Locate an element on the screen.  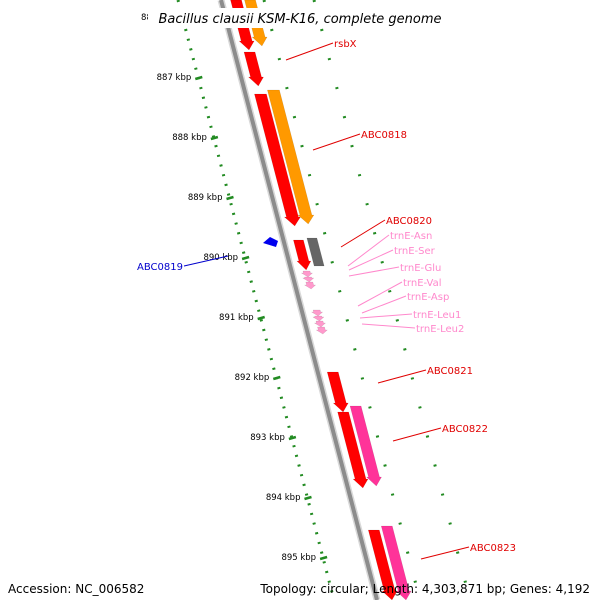
reverse-gene-abc0819 is located at coordinates (270, 242).